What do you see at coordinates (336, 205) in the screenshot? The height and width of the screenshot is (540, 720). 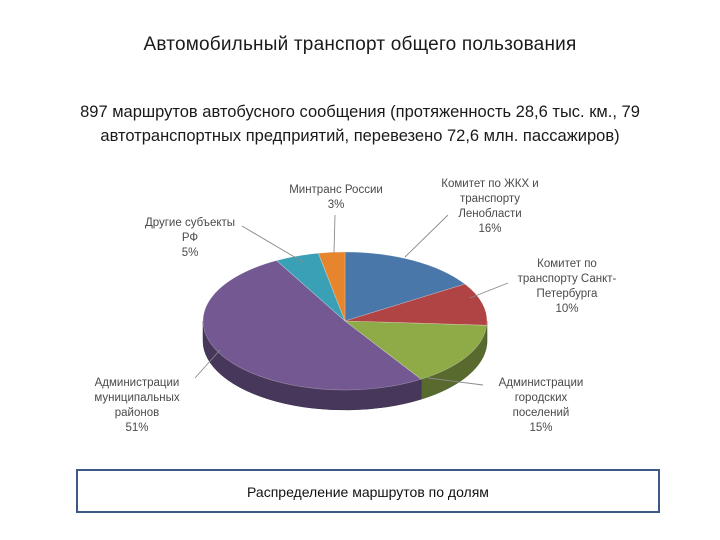 I see `slice-value-label-5: 3%` at bounding box center [336, 205].